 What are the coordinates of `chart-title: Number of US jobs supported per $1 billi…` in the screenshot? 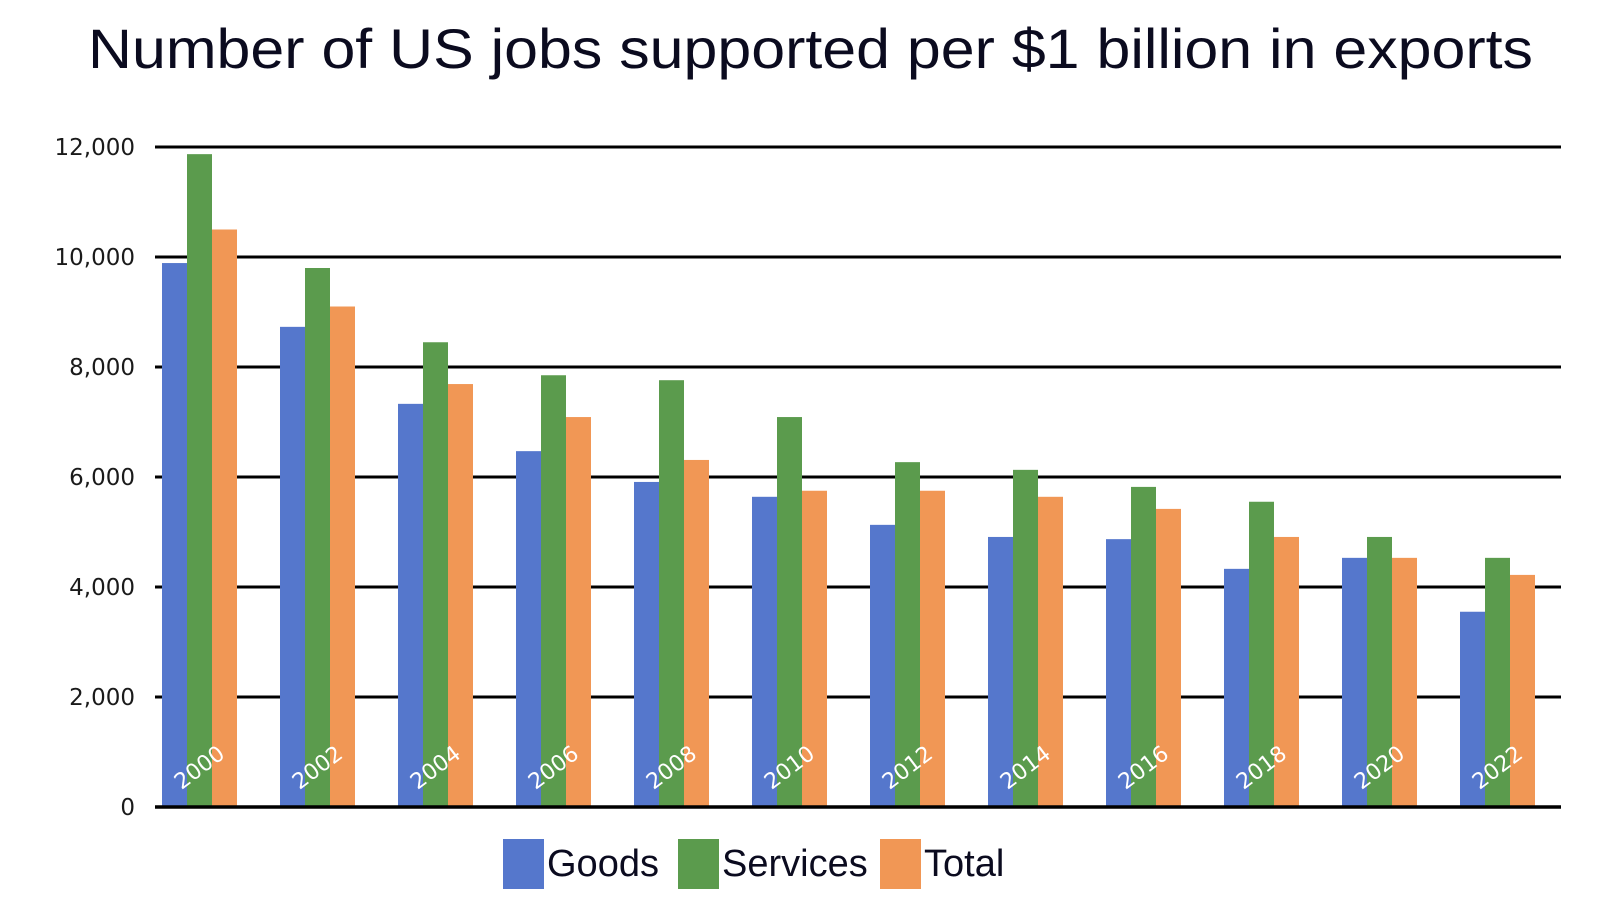 It's located at (844, 49).